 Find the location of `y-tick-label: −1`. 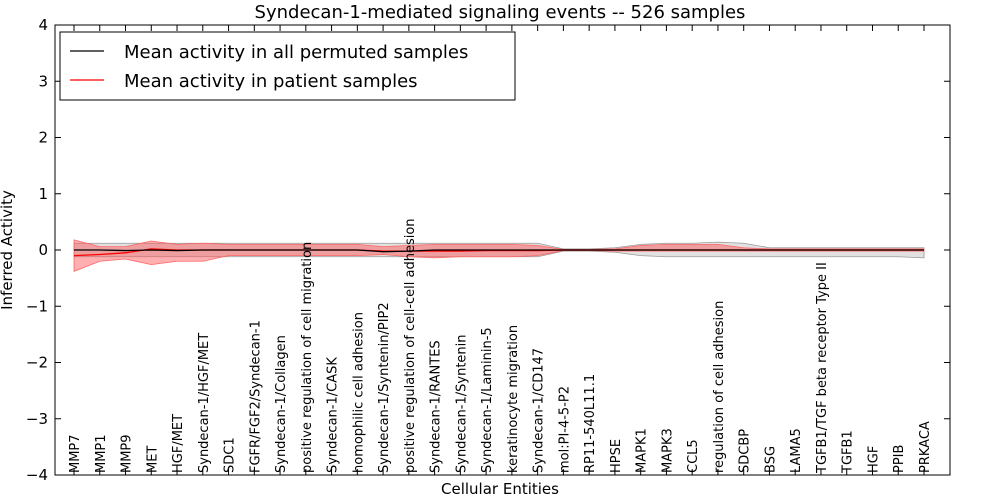

y-tick-label: −1 is located at coordinates (37, 306).